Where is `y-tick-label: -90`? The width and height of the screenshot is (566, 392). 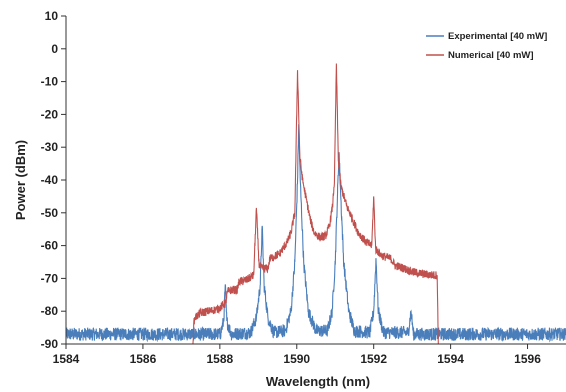 y-tick-label: -90 is located at coordinates (50, 344).